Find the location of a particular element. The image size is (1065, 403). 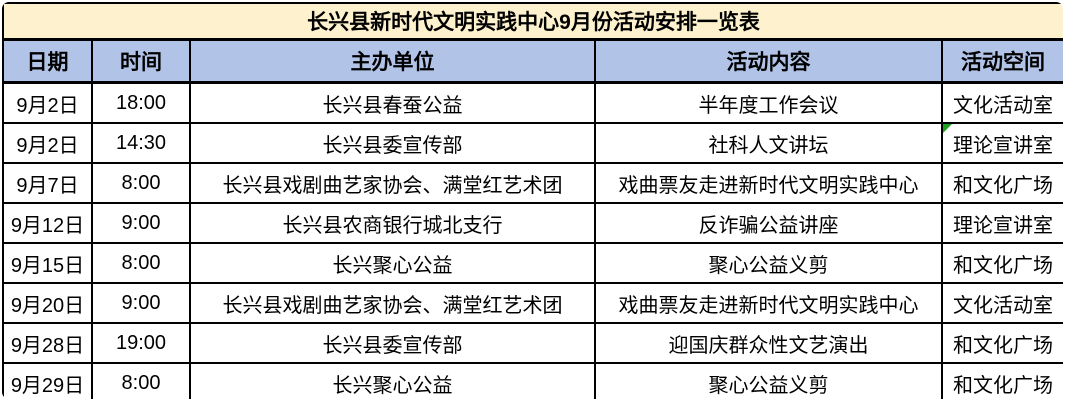

cell-date: 9月20日 is located at coordinates (47, 303).